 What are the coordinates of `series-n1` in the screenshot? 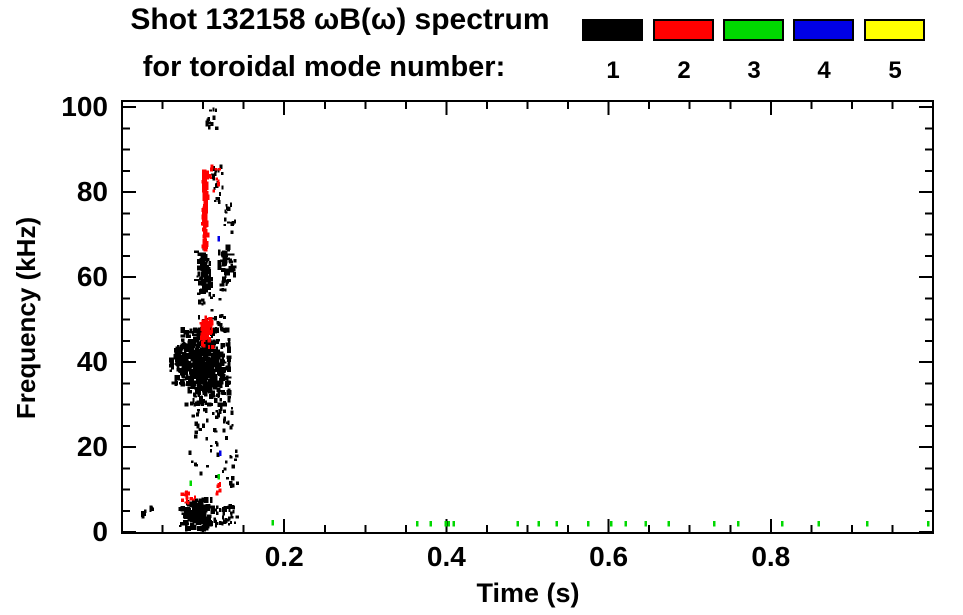 It's located at (190, 319).